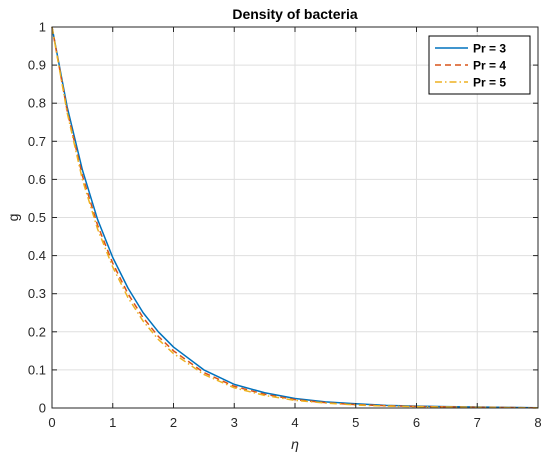 The image size is (550, 460). I want to click on x-tick-label: 2, so click(173, 422).